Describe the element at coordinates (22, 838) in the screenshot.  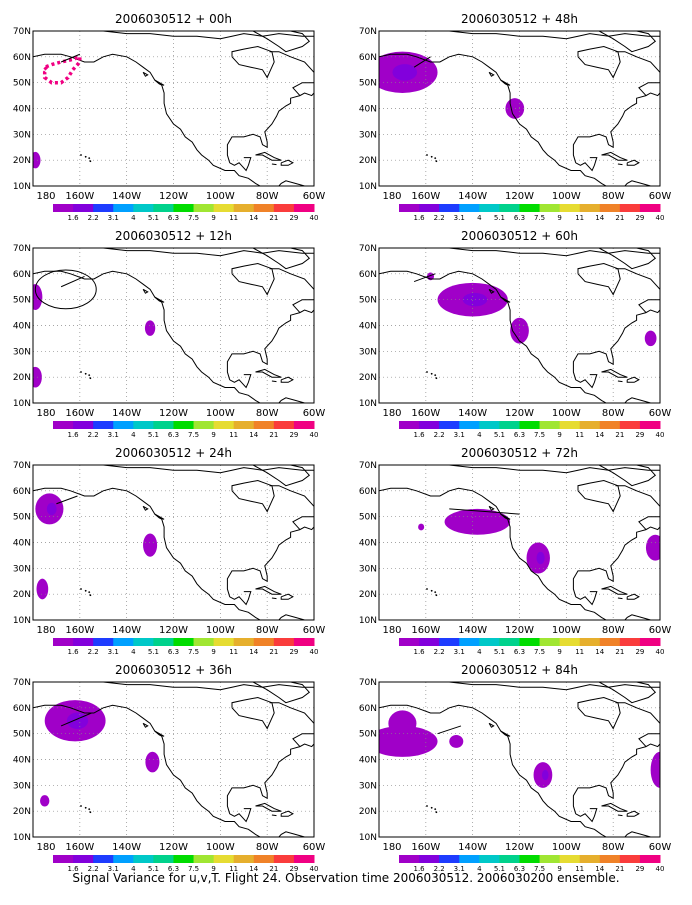
I see `lat-tick-label: 10N` at that location.